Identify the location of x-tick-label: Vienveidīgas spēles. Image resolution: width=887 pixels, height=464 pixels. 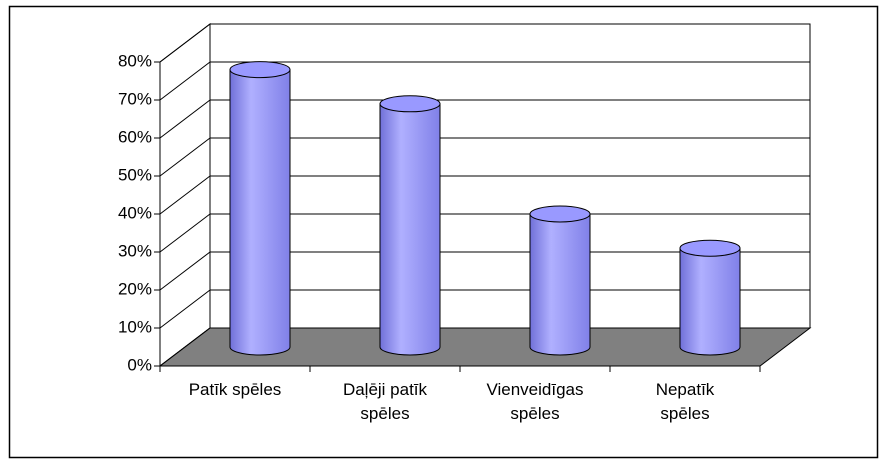
(535, 401).